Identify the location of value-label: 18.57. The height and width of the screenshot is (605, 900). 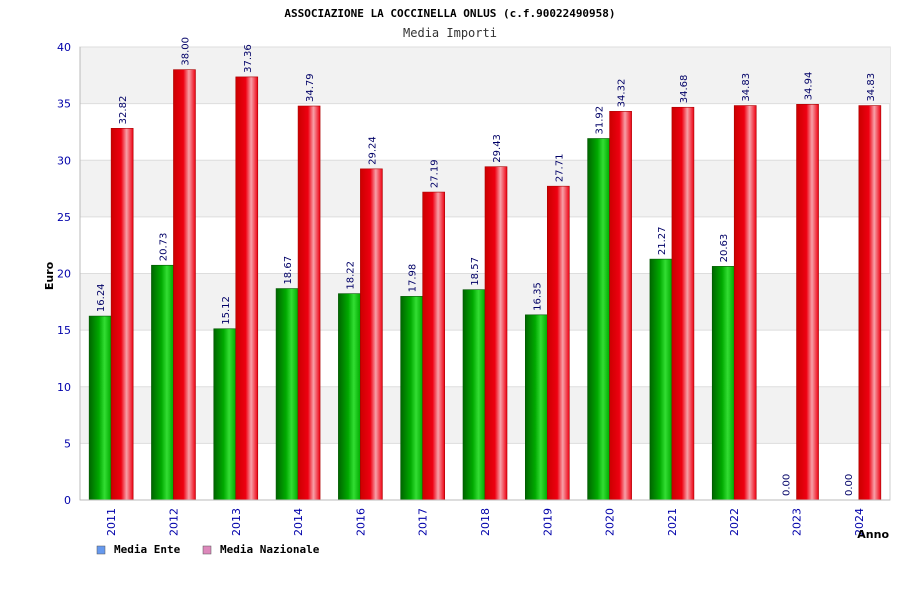
(475, 271).